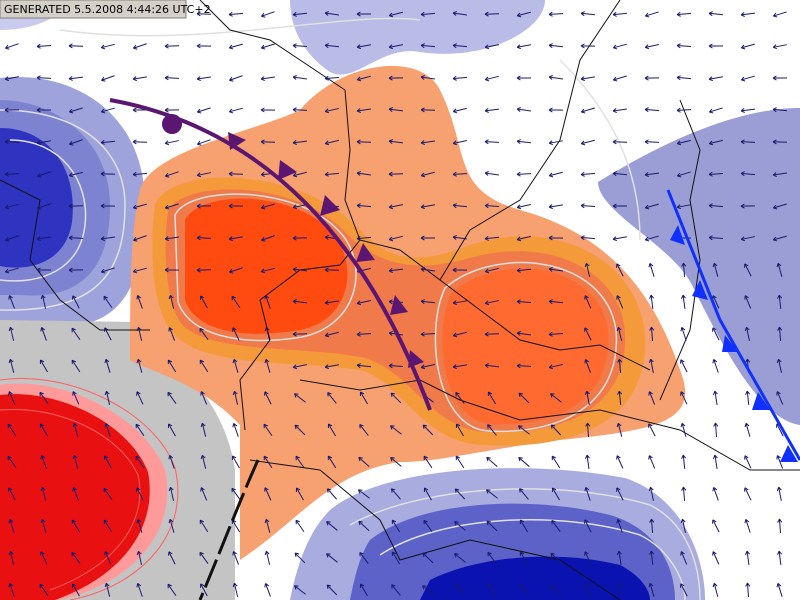 The height and width of the screenshot is (600, 800). What do you see at coordinates (107, 9) in the screenshot?
I see `title: GENERATED 5.5.2008 4:44:26 UTC+2` at bounding box center [107, 9].